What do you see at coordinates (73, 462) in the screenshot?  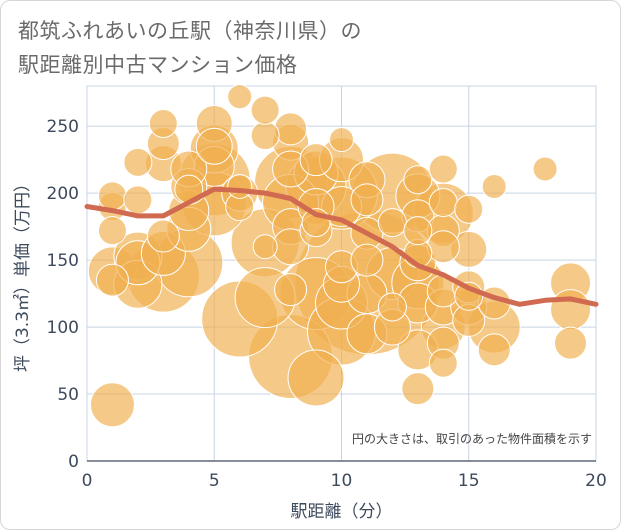 I see `y-tick-label: 0` at bounding box center [73, 462].